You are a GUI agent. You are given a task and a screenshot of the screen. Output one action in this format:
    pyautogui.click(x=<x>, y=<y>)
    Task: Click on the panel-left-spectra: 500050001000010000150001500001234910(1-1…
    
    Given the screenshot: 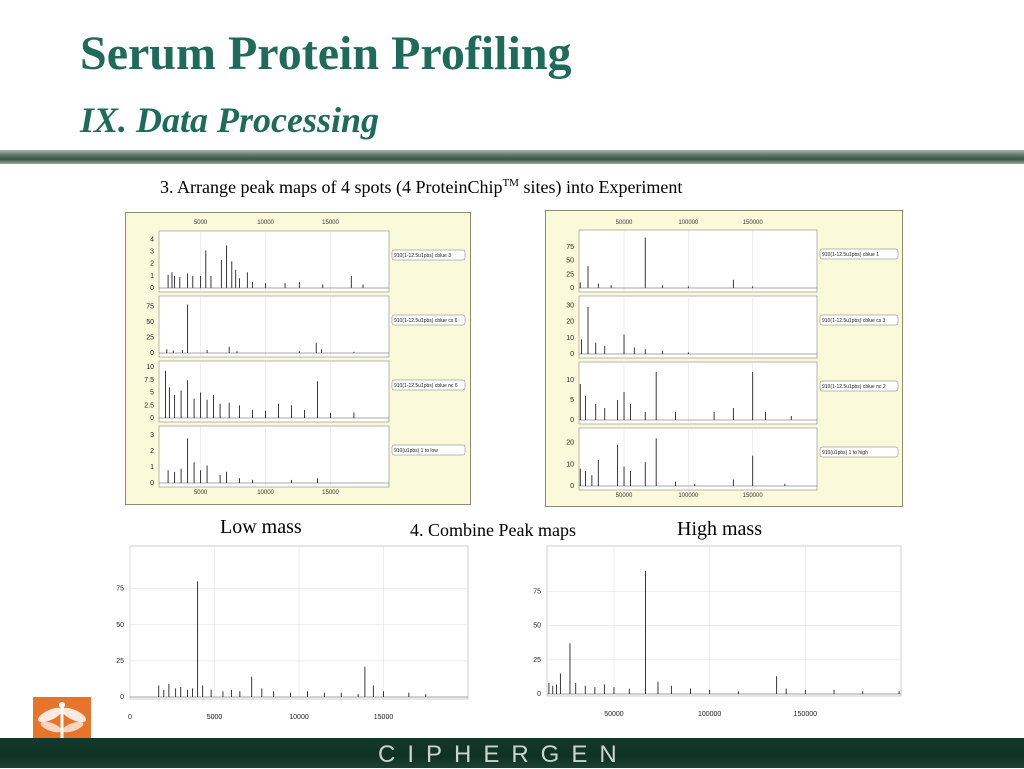 What is the action you would take?
    pyautogui.click(x=305, y=358)
    